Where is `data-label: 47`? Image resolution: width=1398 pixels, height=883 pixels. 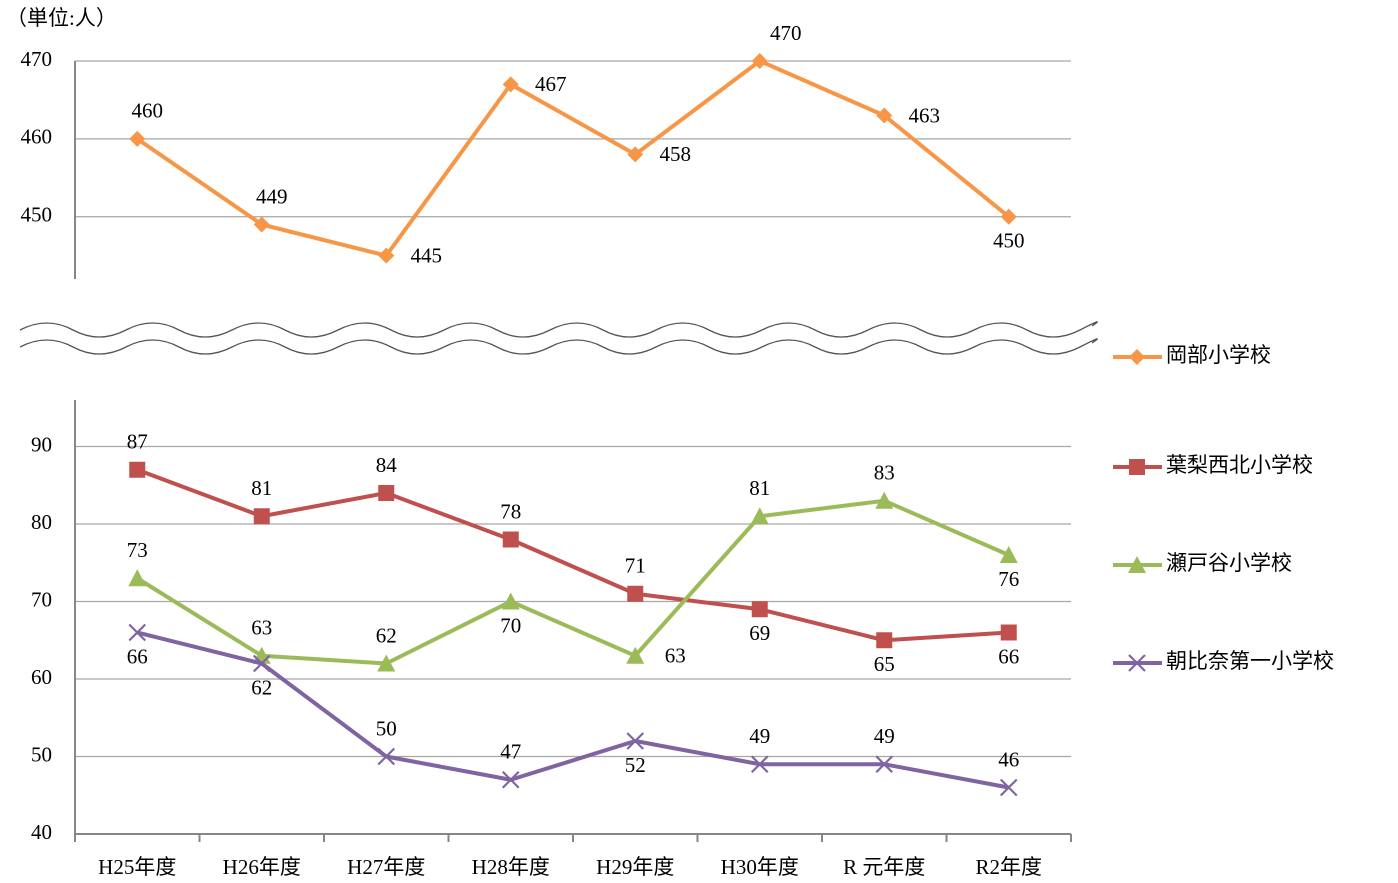
data-label: 47 is located at coordinates (510, 752).